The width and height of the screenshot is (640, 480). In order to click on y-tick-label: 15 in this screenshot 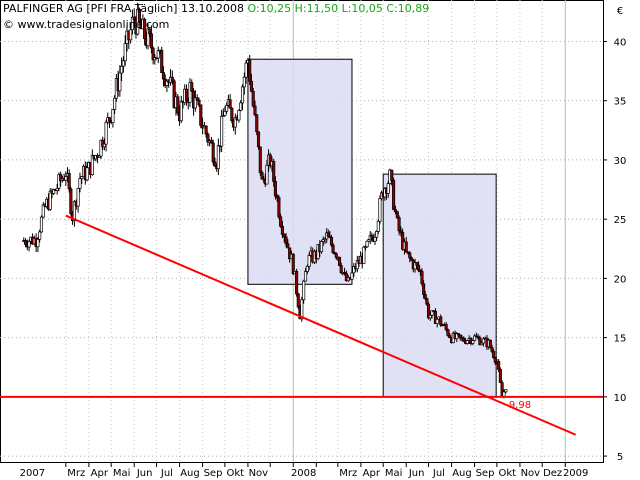, I will do `click(620, 339)`.